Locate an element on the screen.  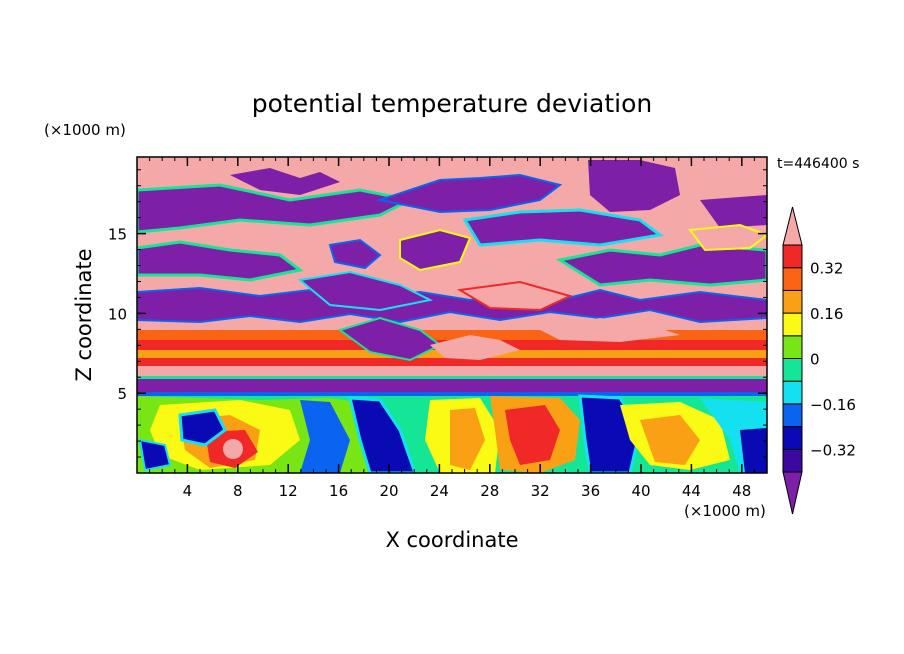
y-axis-label: Z coordinate is located at coordinates (84, 314).